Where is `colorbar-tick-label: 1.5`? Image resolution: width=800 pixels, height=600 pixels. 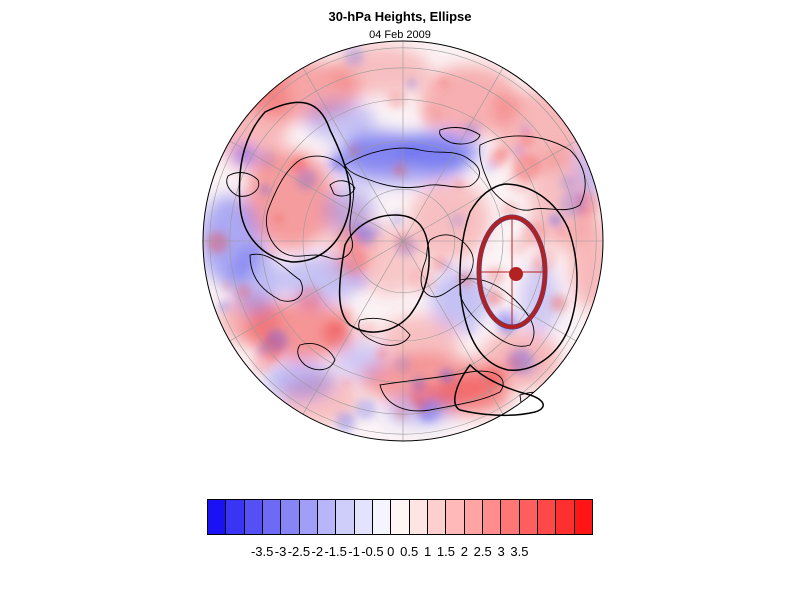 colorbar-tick-label: 1.5 is located at coordinates (445, 551).